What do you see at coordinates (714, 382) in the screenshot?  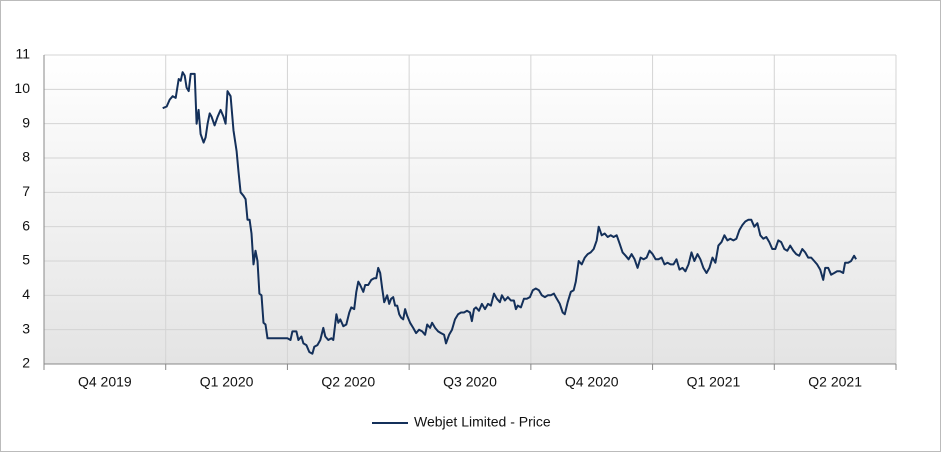 I see `x-tick-label: Q1 2021` at bounding box center [714, 382].